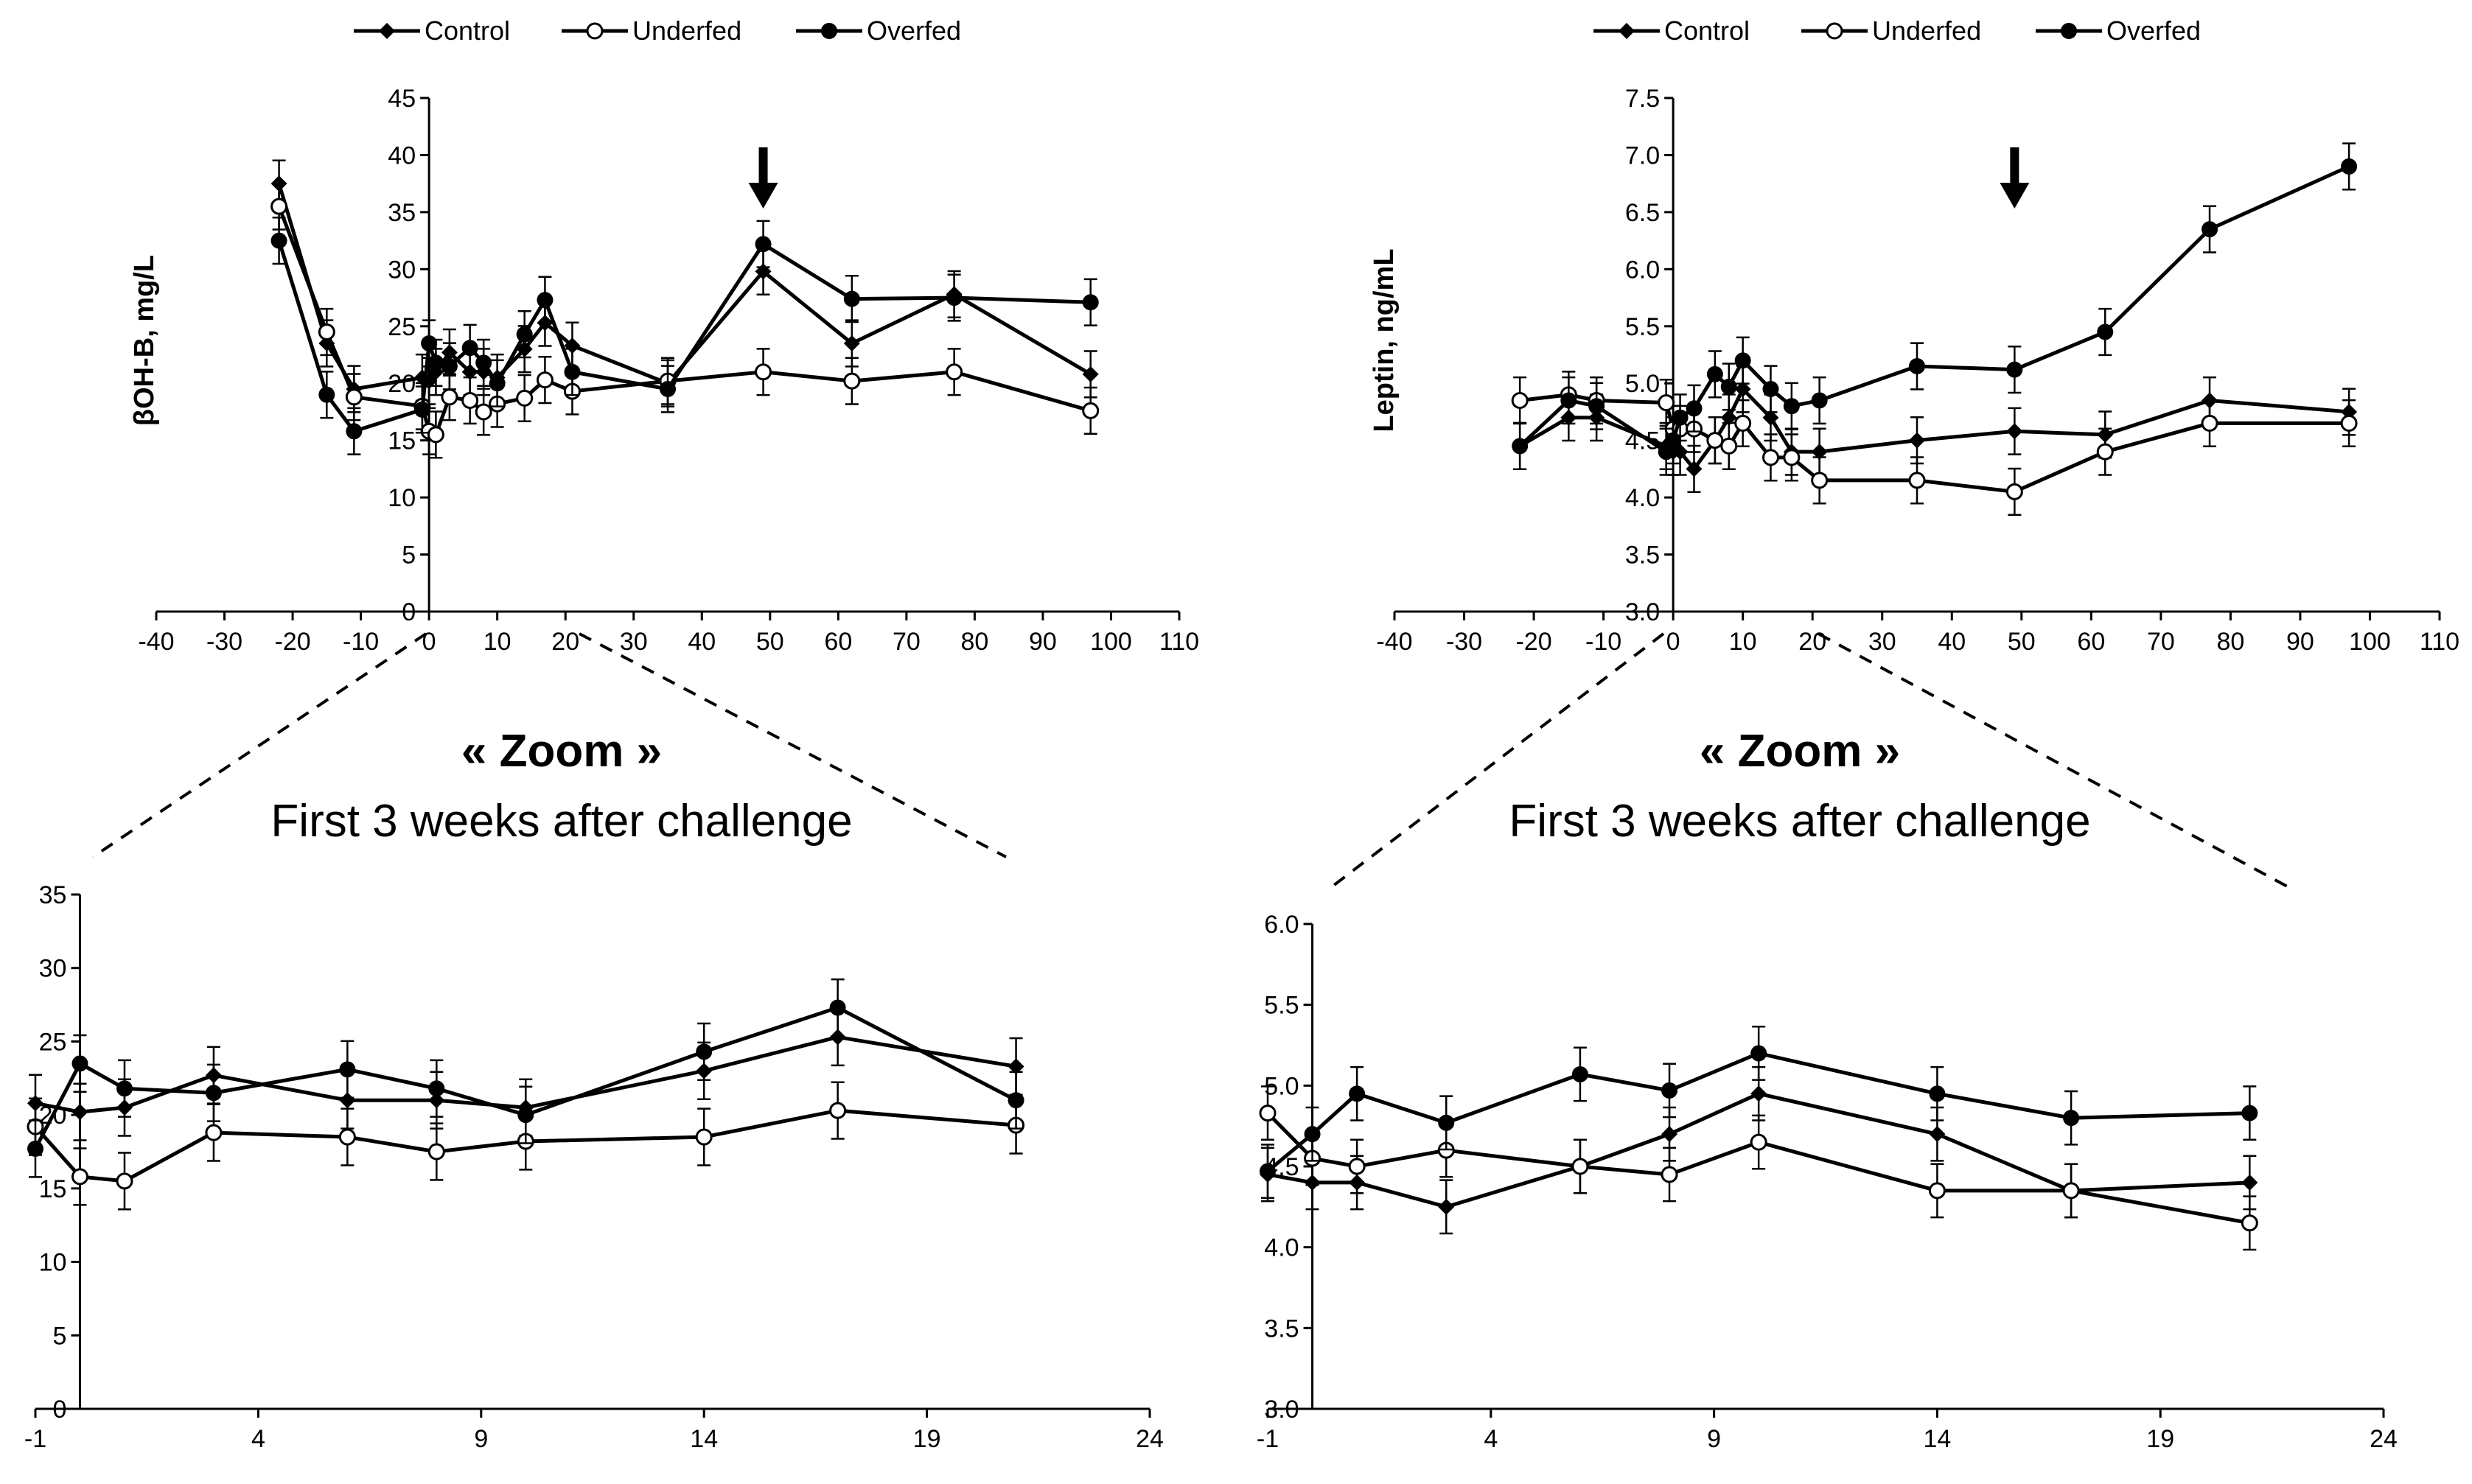 The width and height of the screenshot is (2472, 1484). Describe the element at coordinates (1799, 786) in the screenshot. I see `zoom-label-right: « Zoom » First 3 weeks after challenge` at that location.